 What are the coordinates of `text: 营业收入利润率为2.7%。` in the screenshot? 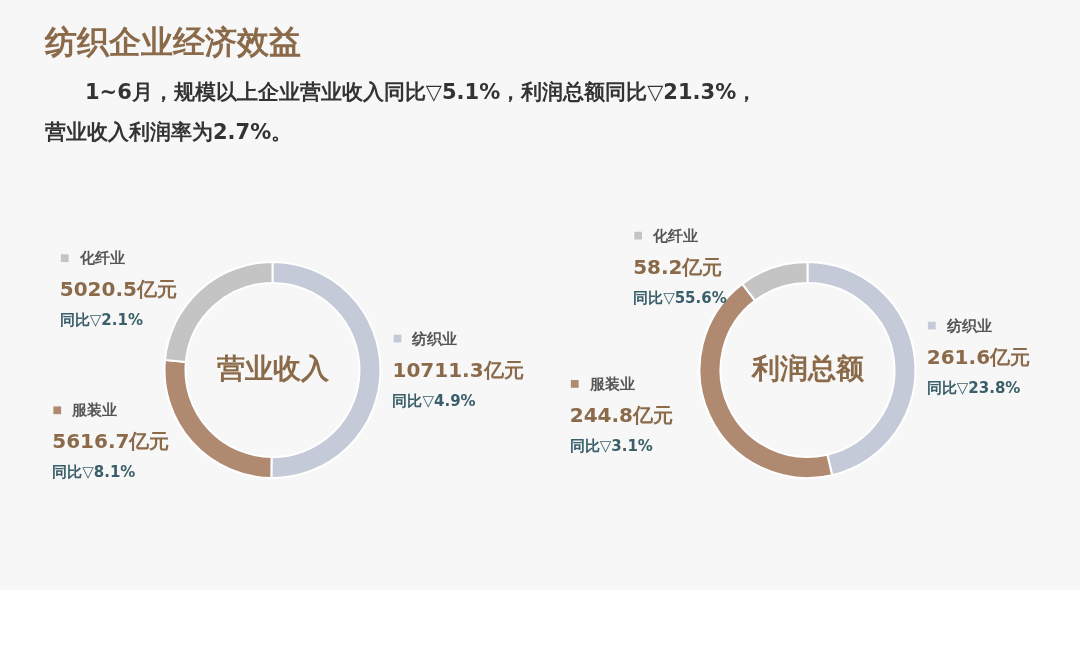 It's located at (168, 132).